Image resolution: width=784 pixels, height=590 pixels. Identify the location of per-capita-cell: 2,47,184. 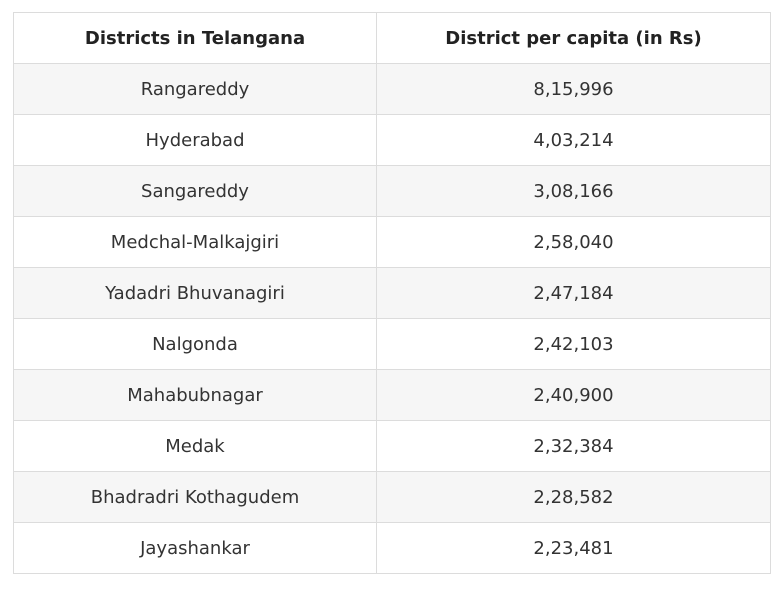
(573, 293).